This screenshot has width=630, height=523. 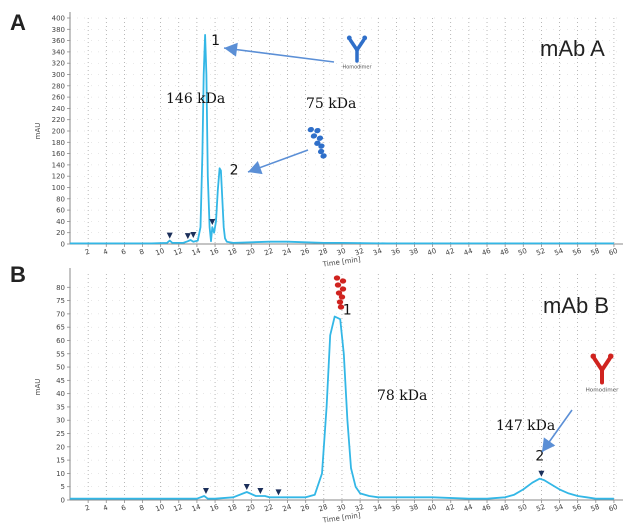 I want to click on x-tick-label: 60, so click(x=613, y=508).